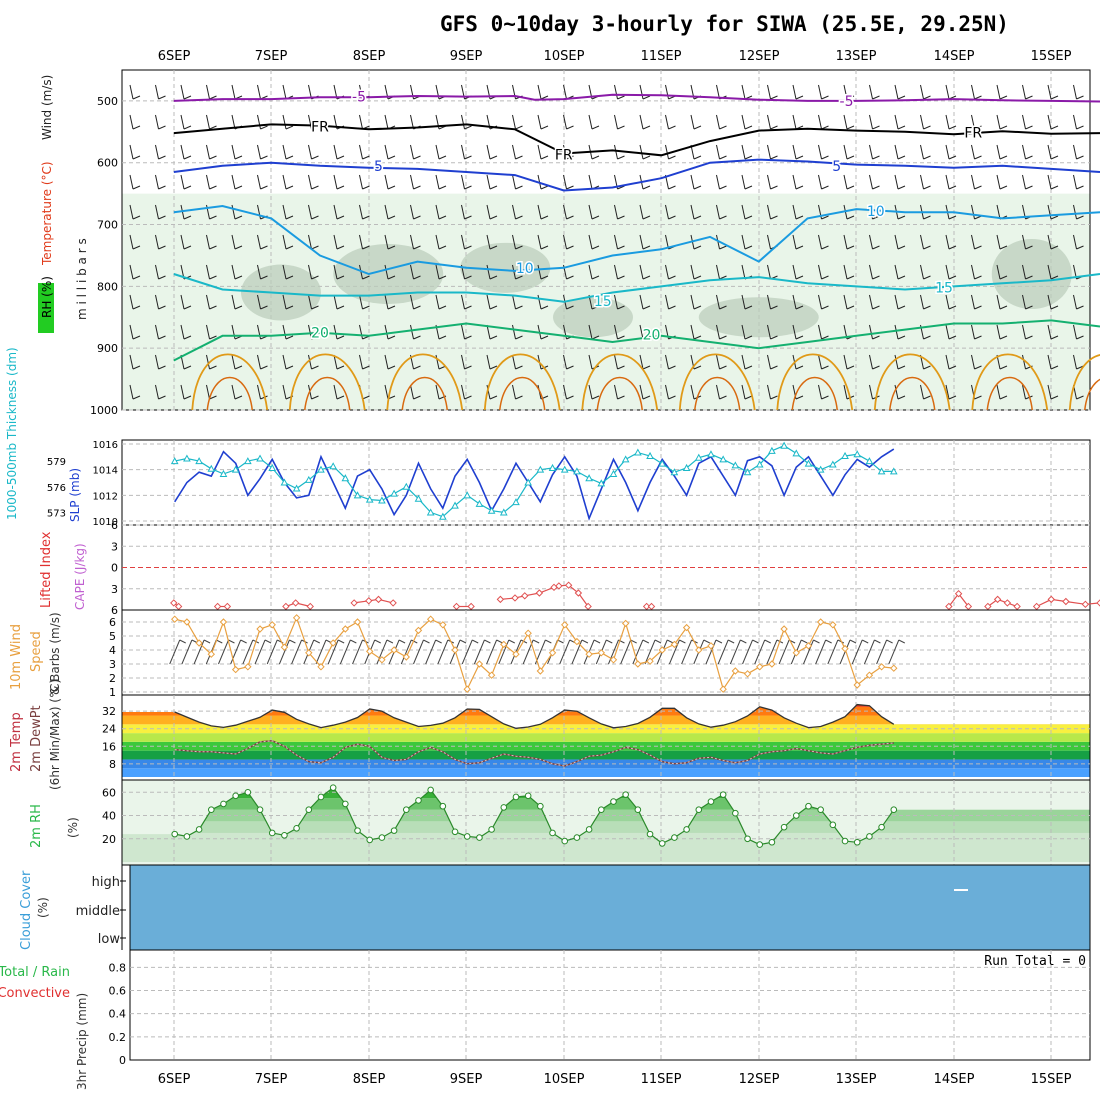 The image size is (1100, 1100). Describe the element at coordinates (606, 652) in the screenshot. I see `wind10m-frame` at that location.